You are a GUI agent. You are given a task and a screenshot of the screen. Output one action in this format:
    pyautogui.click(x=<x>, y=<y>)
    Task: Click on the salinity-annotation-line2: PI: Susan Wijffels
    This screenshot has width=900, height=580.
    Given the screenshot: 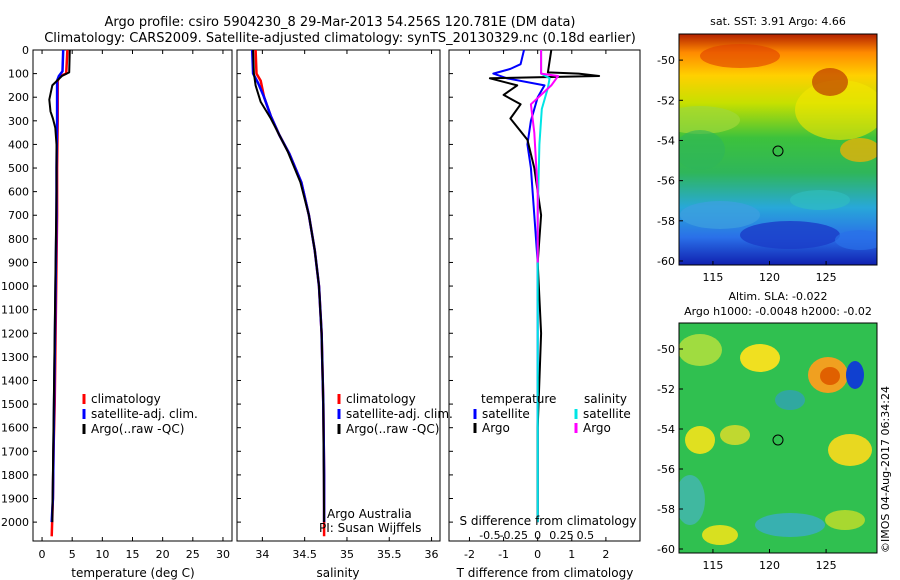 What is the action you would take?
    pyautogui.click(x=370, y=528)
    